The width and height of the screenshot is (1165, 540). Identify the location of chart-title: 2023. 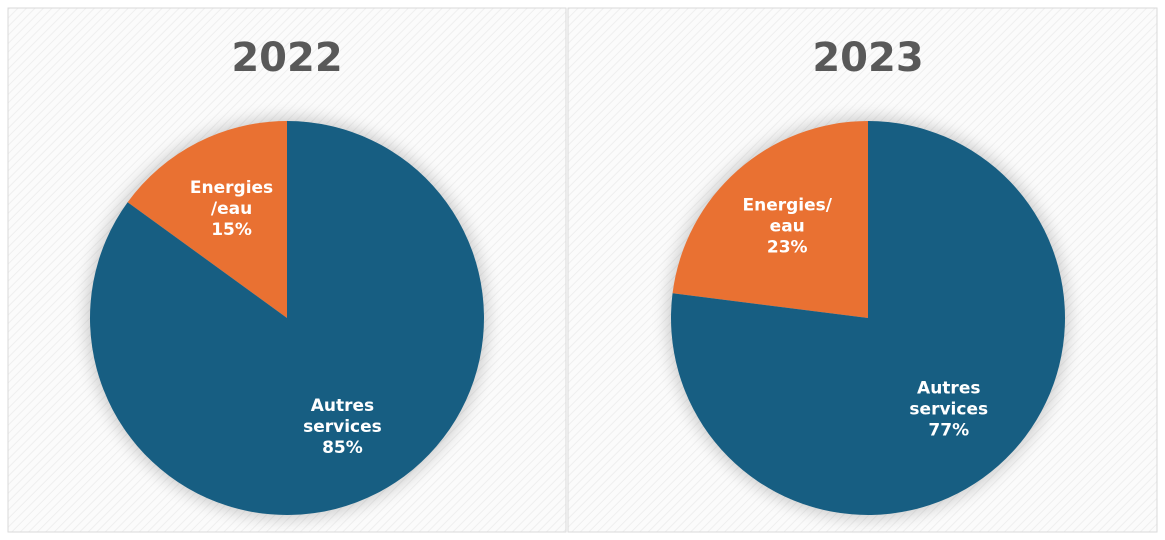
(867, 58).